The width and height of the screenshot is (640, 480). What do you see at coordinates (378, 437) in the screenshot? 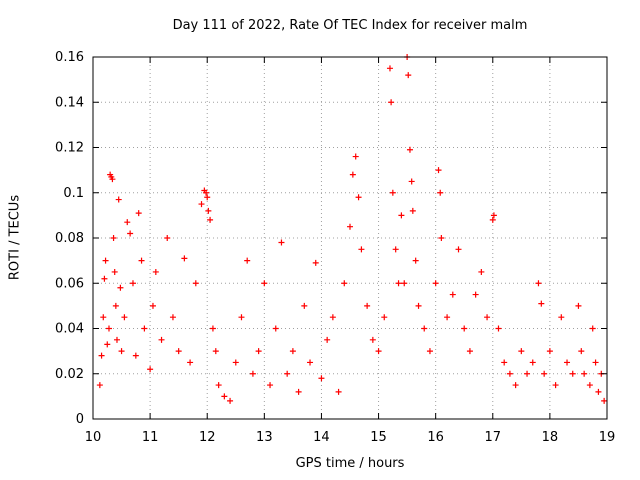
I see `x-tick-label: 15` at bounding box center [378, 437].